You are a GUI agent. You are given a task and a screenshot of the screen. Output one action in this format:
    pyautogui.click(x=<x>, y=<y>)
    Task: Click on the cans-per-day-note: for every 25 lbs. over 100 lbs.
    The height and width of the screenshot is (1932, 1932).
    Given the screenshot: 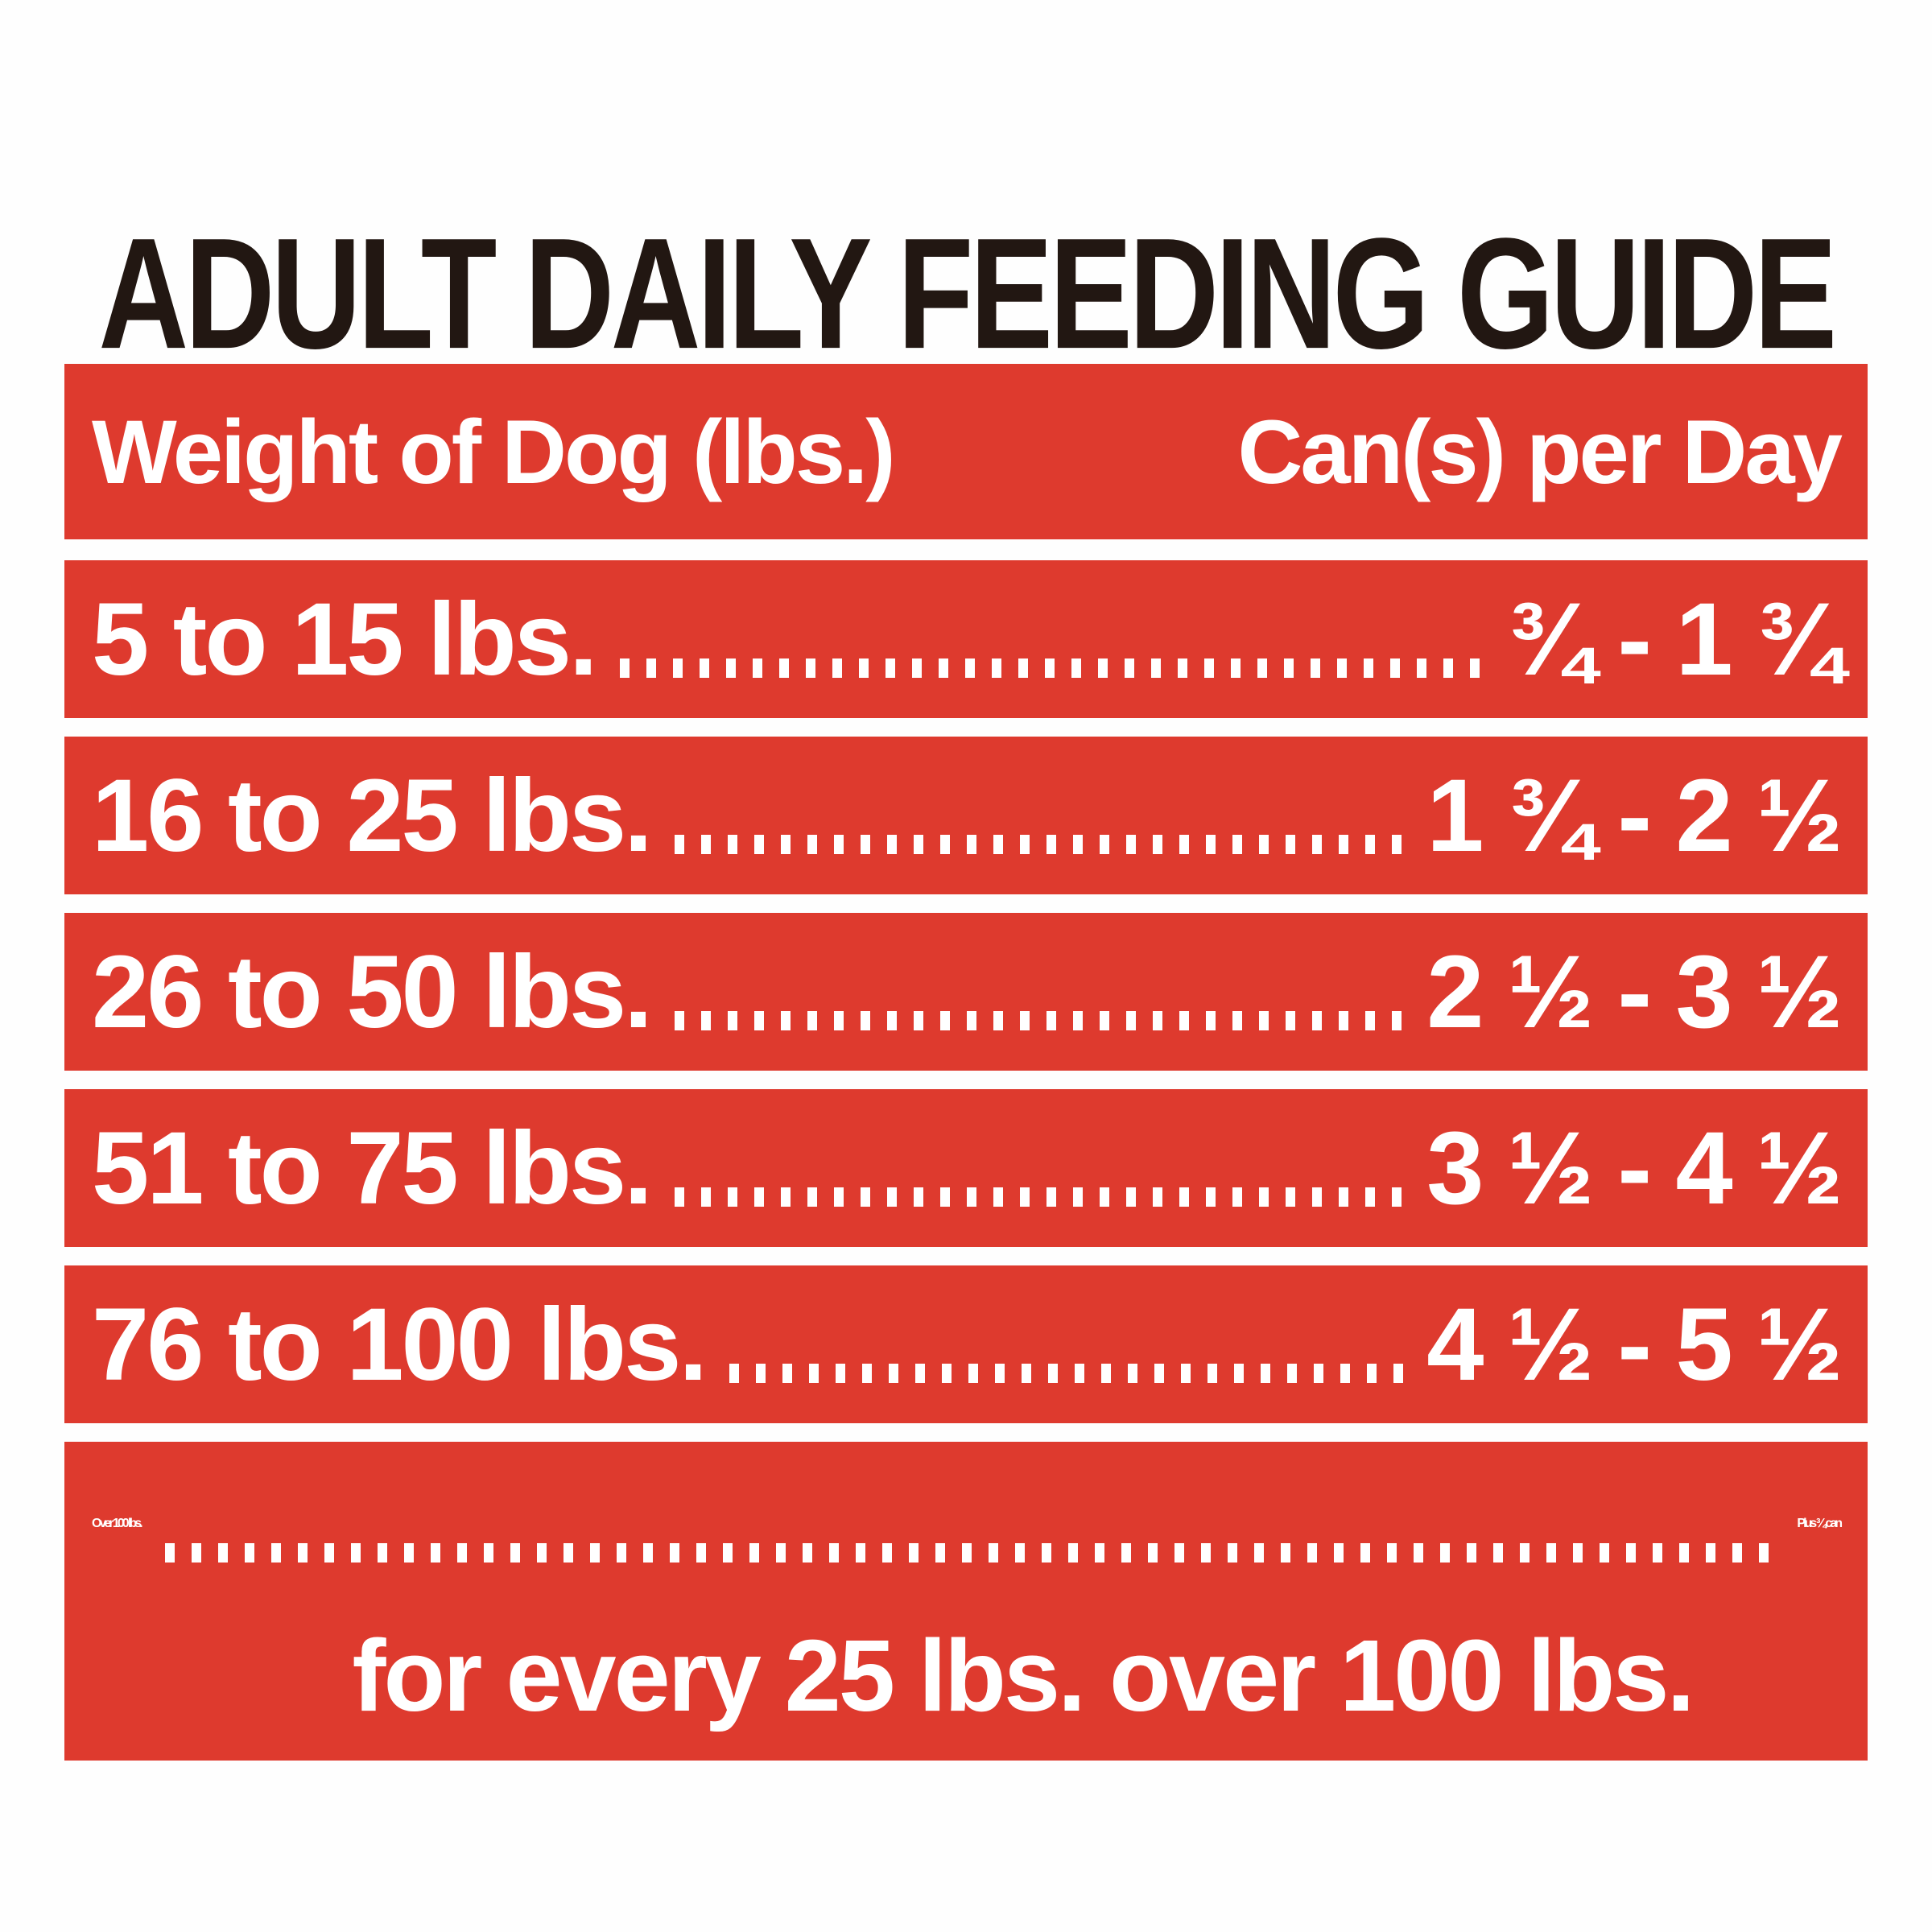 What is the action you would take?
    pyautogui.click(x=1023, y=1675)
    